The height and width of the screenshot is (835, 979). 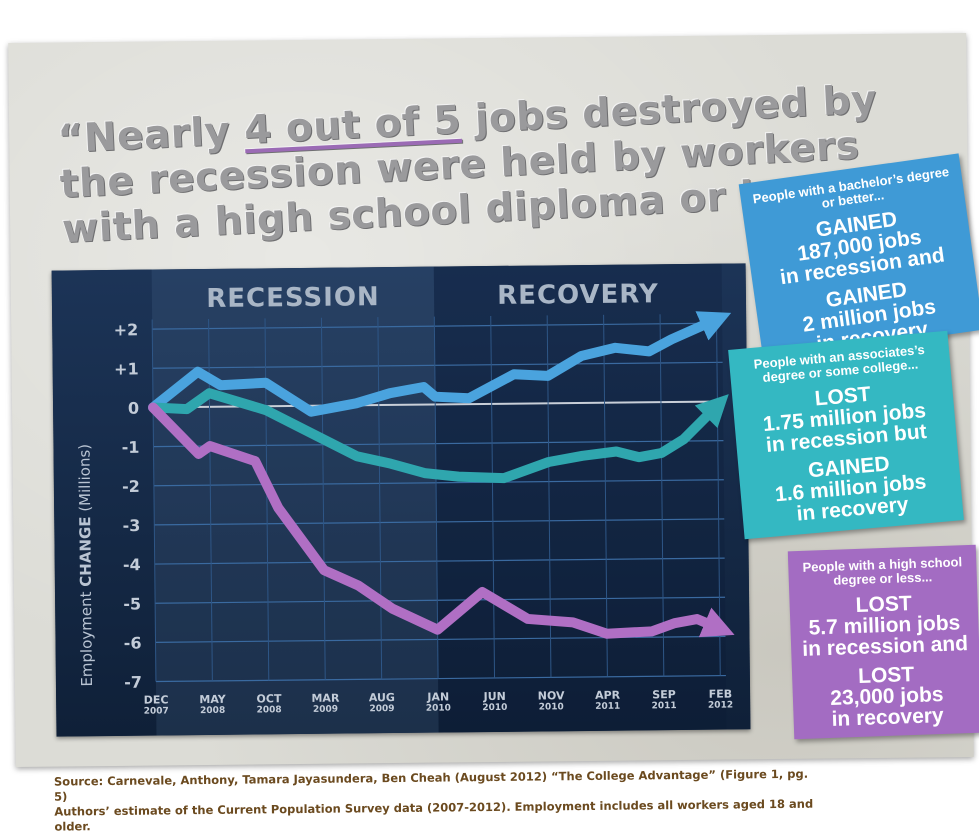 What do you see at coordinates (133, 682) in the screenshot?
I see `y-tick-label: -7` at bounding box center [133, 682].